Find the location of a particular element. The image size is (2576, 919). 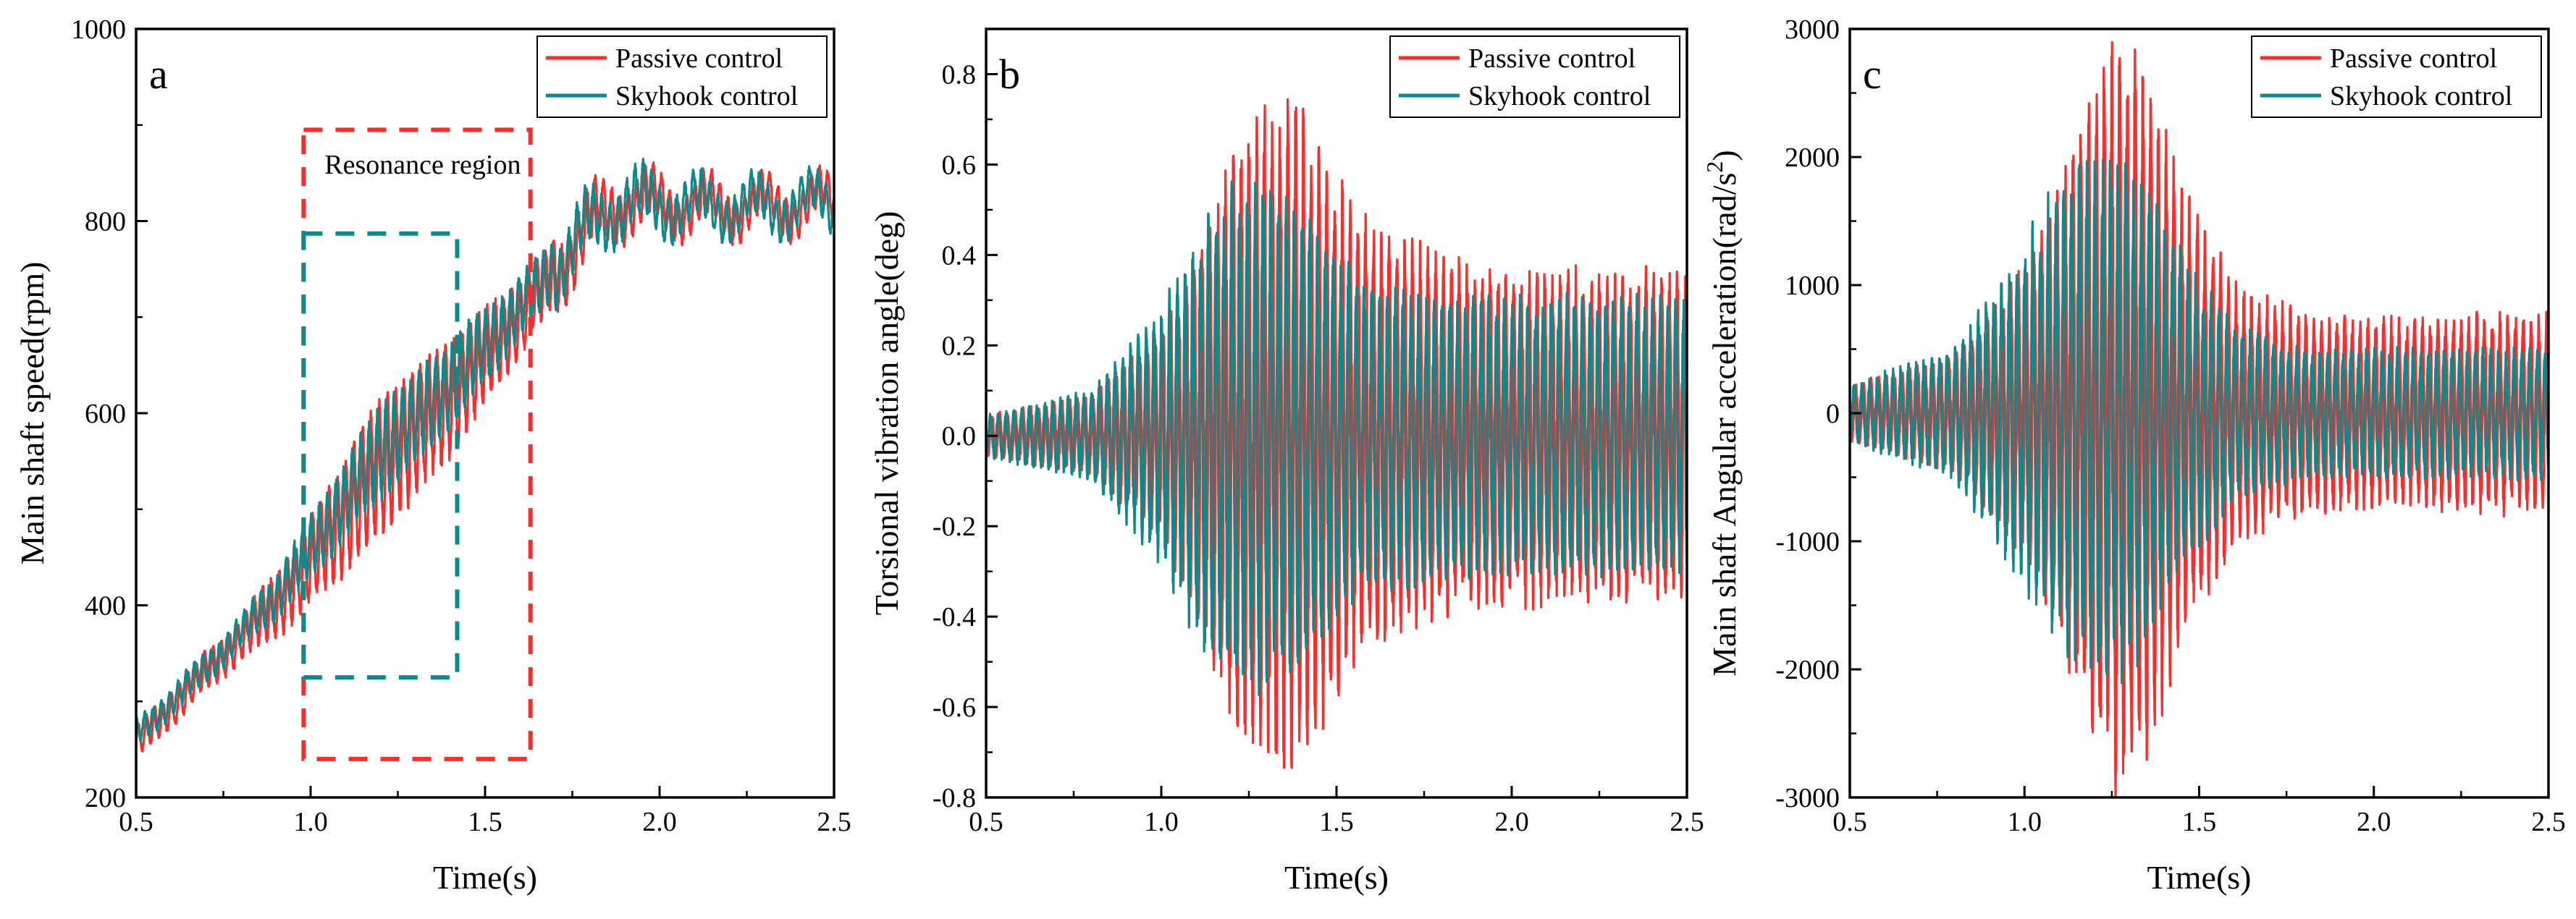

y-tick-label: 0.2 is located at coordinates (959, 346).